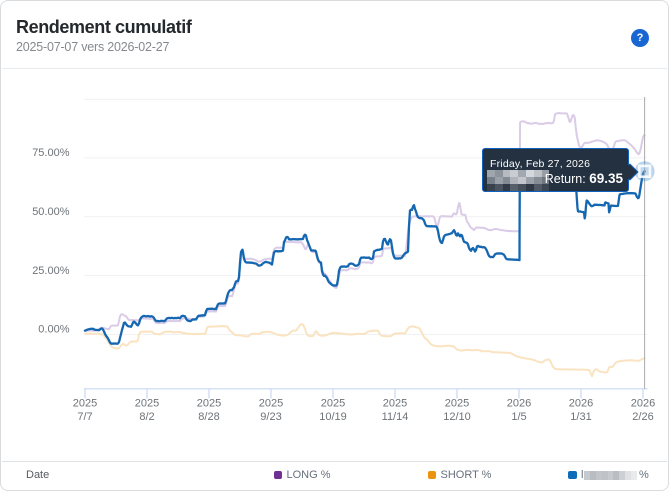 The height and width of the screenshot is (493, 669). What do you see at coordinates (51, 153) in the screenshot?
I see `svg-text: 75.00%` at bounding box center [51, 153].